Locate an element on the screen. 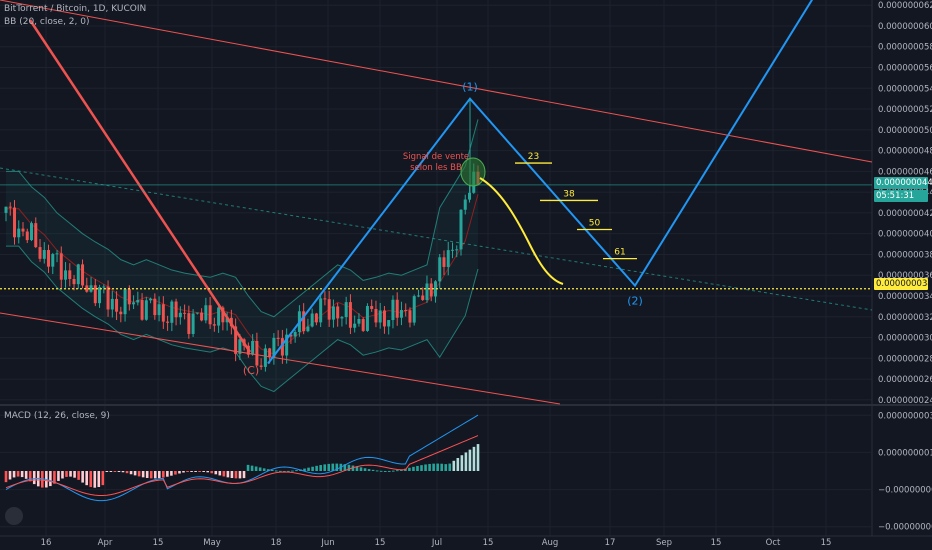 This screenshot has height=550, width=932. wave-1-label: (1) is located at coordinates (470, 87).